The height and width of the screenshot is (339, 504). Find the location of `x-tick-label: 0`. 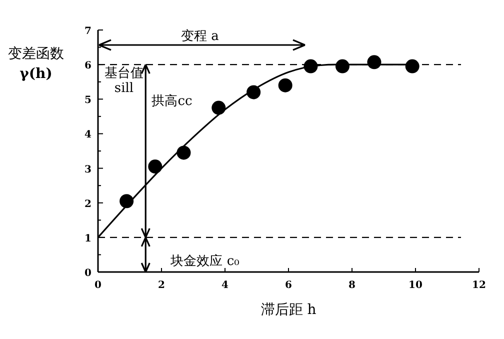

x-tick-label: 0 is located at coordinates (98, 285).